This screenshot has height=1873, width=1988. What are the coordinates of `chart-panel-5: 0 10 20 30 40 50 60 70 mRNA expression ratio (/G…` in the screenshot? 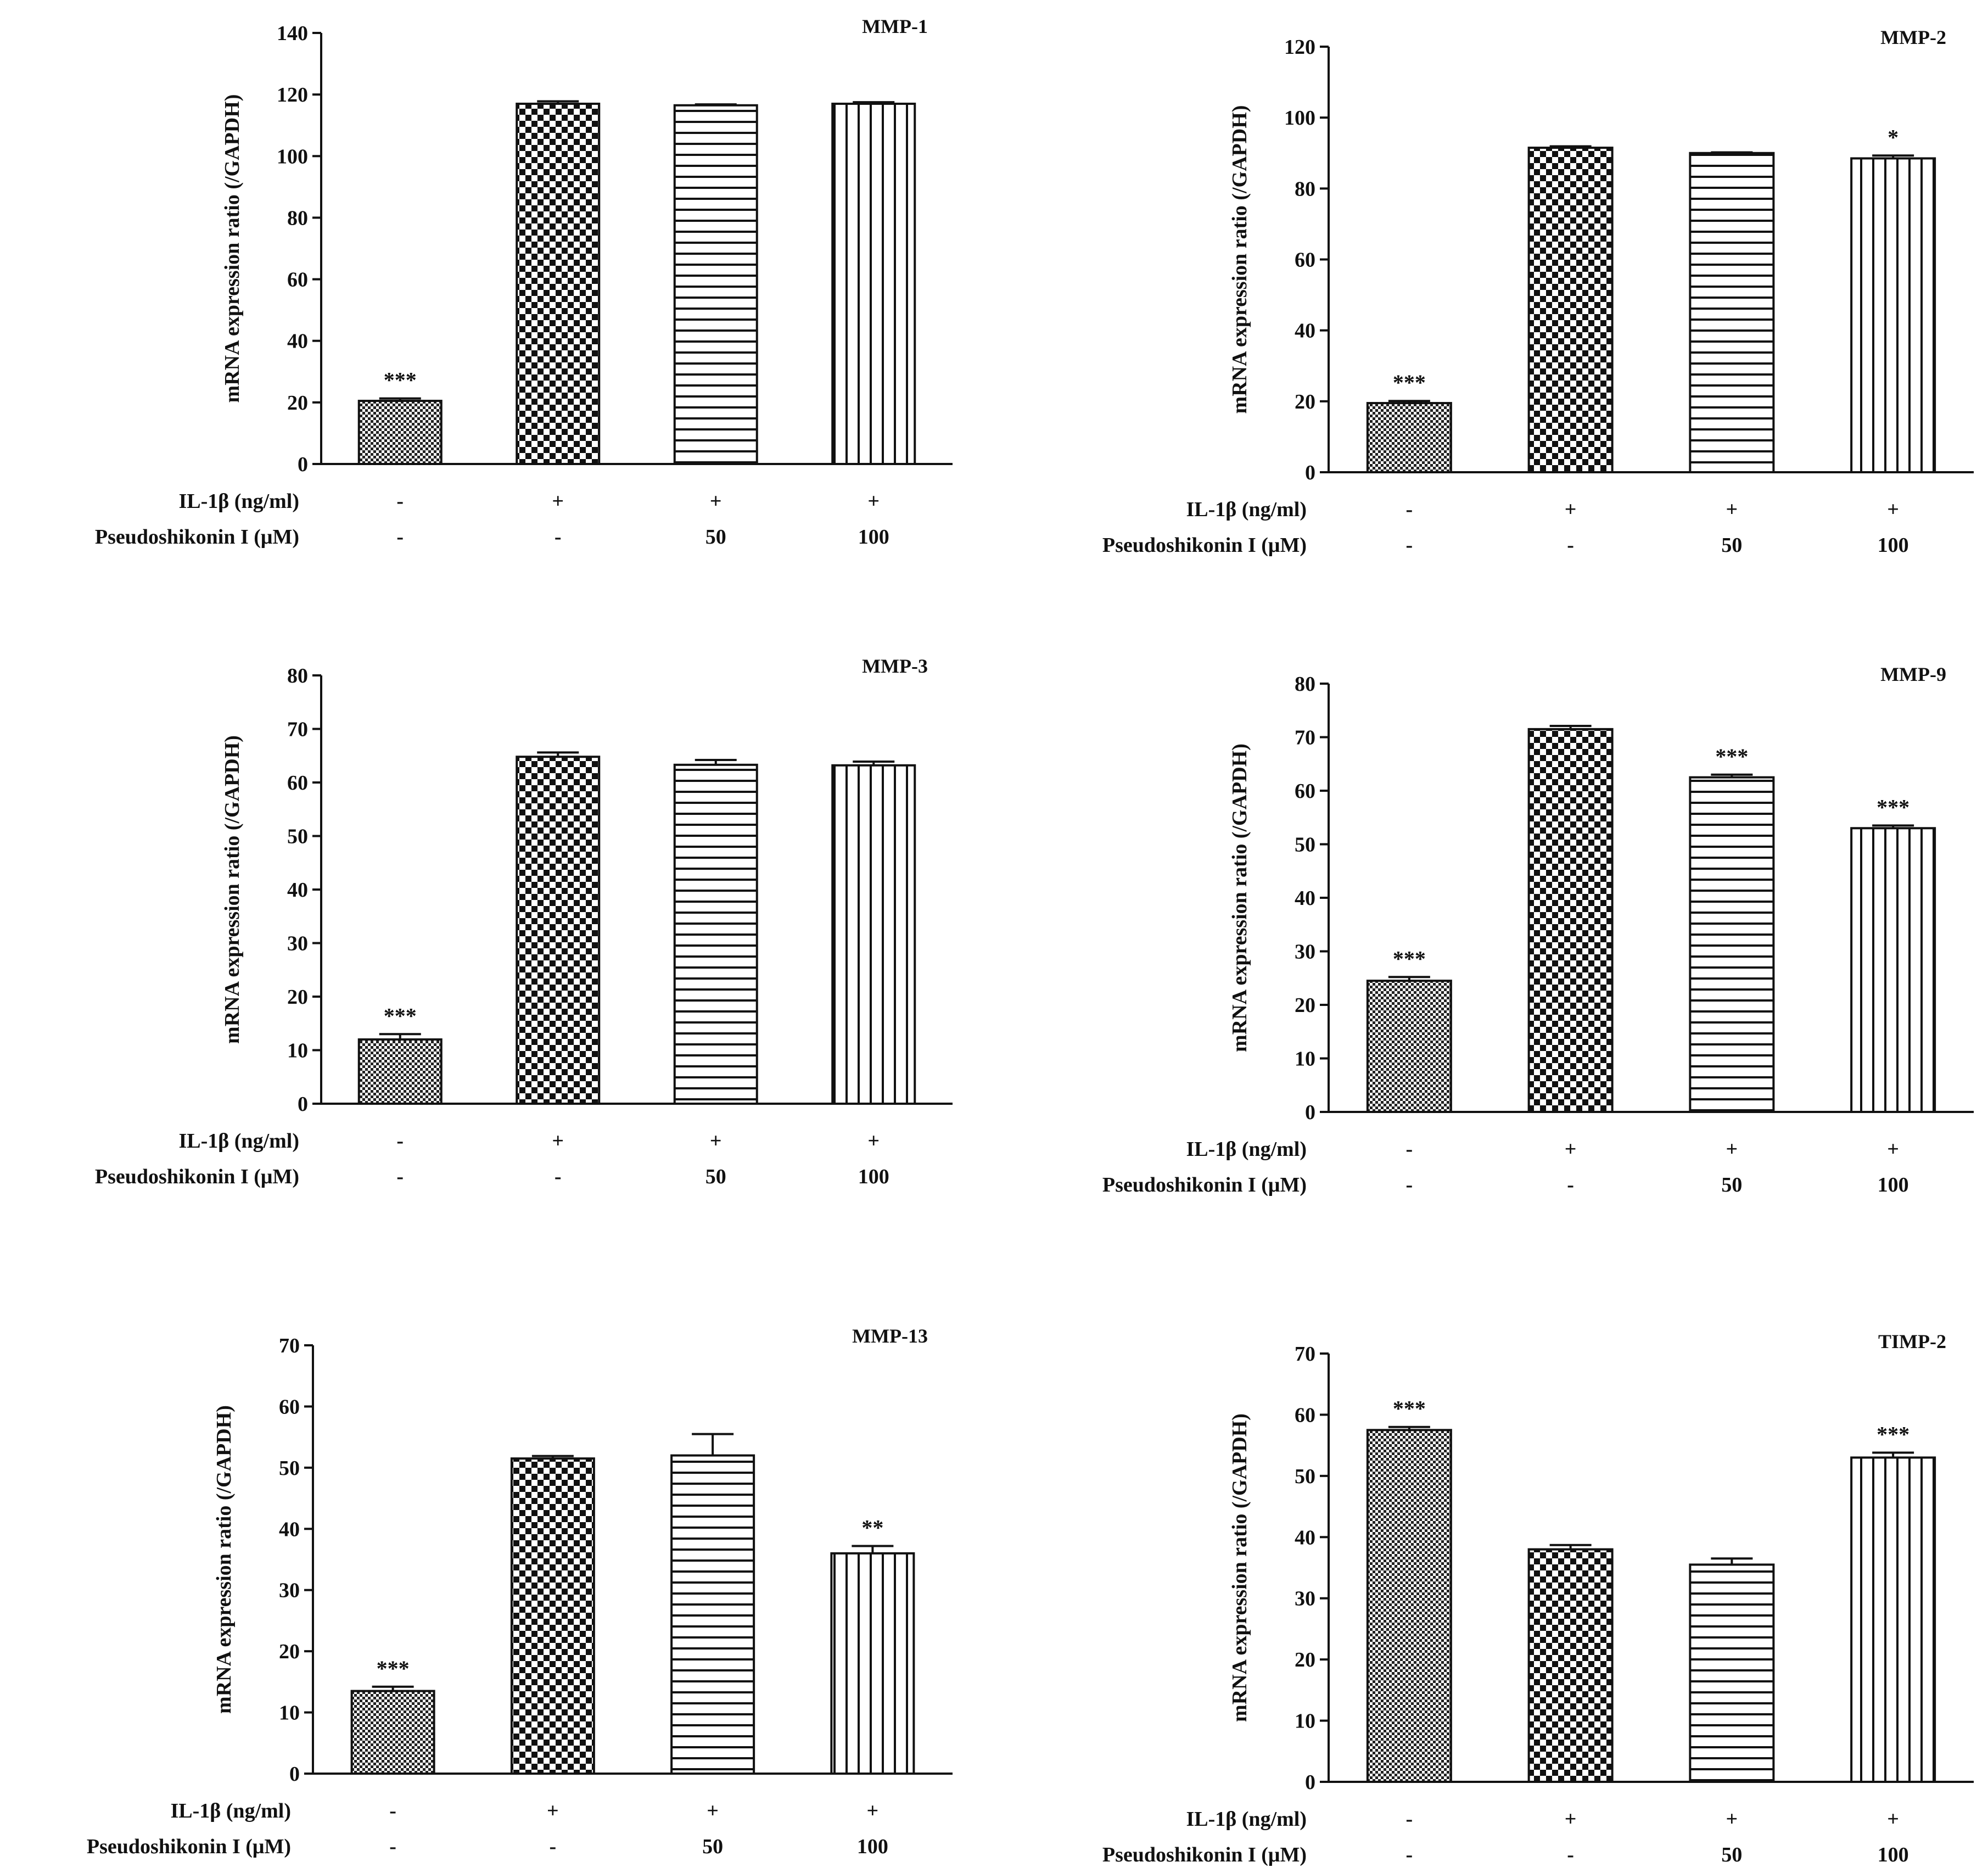 It's located at (520, 1592).